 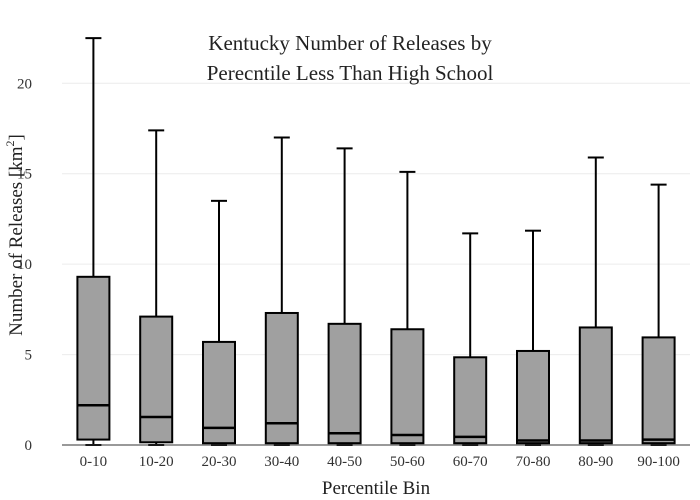 What do you see at coordinates (344, 462) in the screenshot?
I see `x-tick-label: 40-50` at bounding box center [344, 462].